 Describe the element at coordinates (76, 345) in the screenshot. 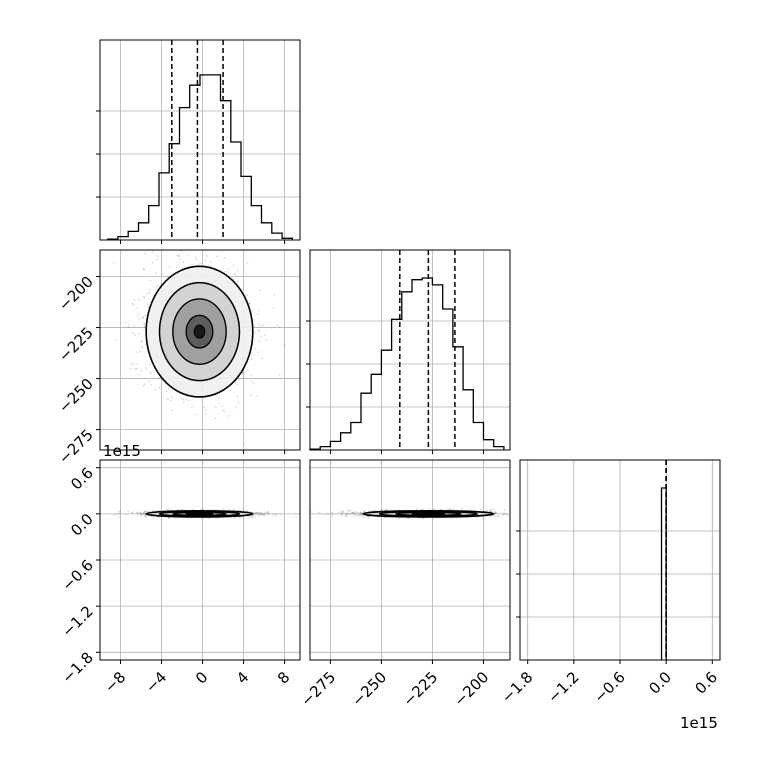

I see `y-tick-label: −225` at that location.